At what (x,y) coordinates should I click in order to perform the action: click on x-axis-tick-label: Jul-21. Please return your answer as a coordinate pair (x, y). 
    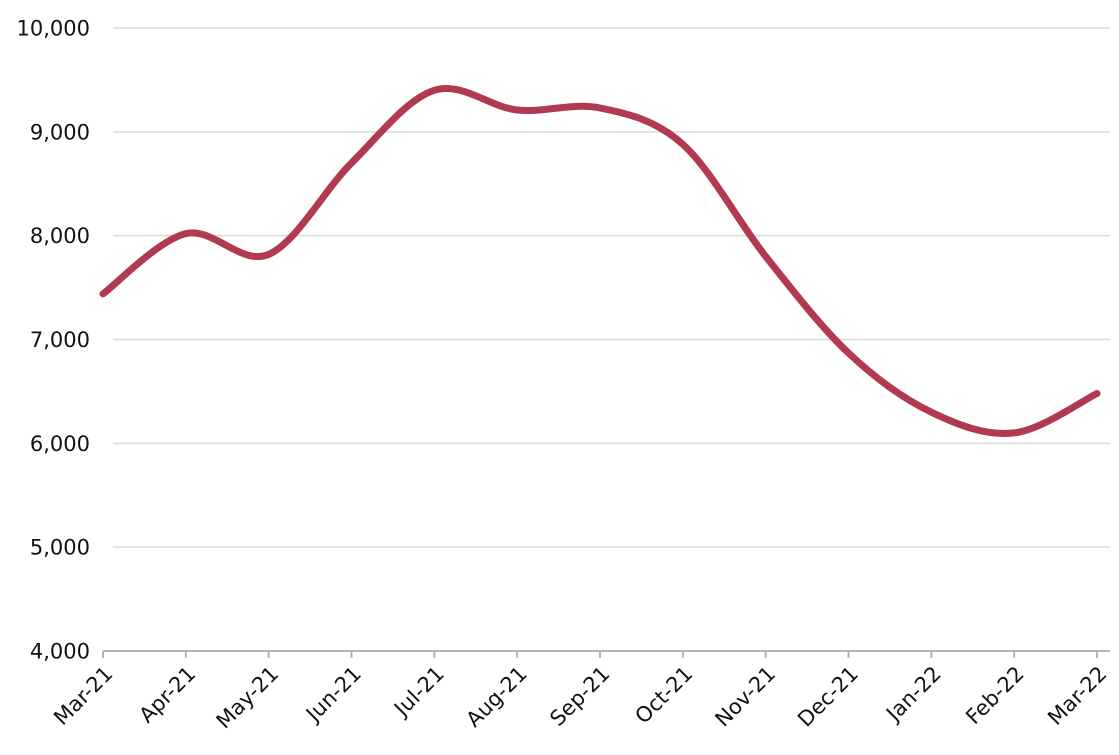
    Looking at the image, I should click on (418, 692).